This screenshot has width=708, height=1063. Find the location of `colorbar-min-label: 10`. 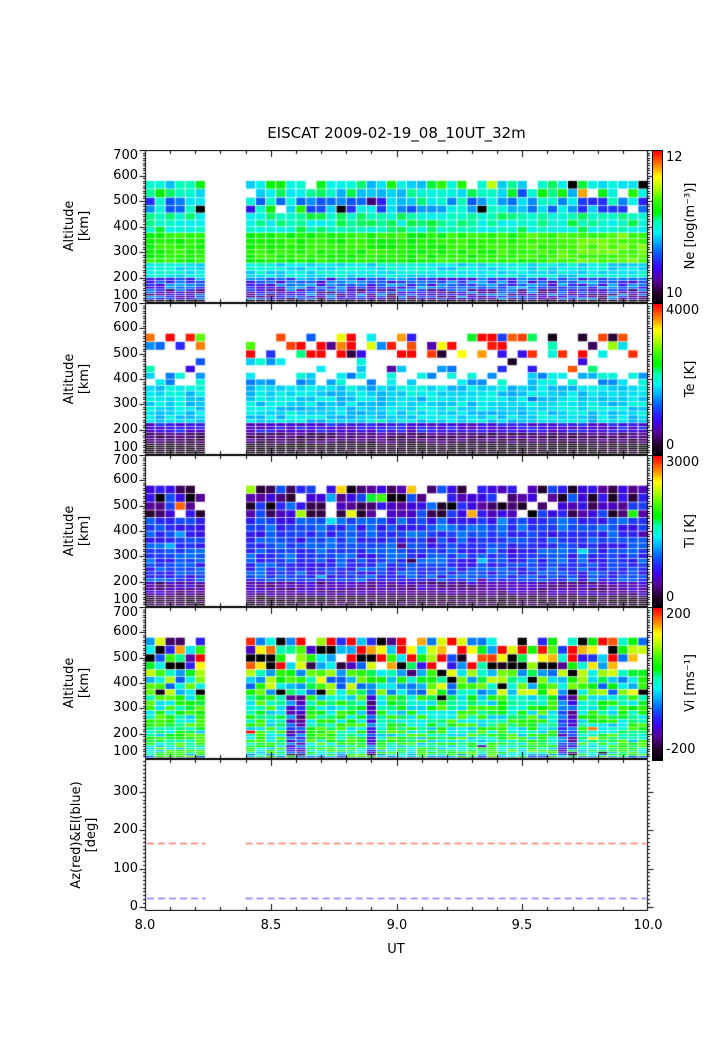

colorbar-min-label: 10 is located at coordinates (674, 293).